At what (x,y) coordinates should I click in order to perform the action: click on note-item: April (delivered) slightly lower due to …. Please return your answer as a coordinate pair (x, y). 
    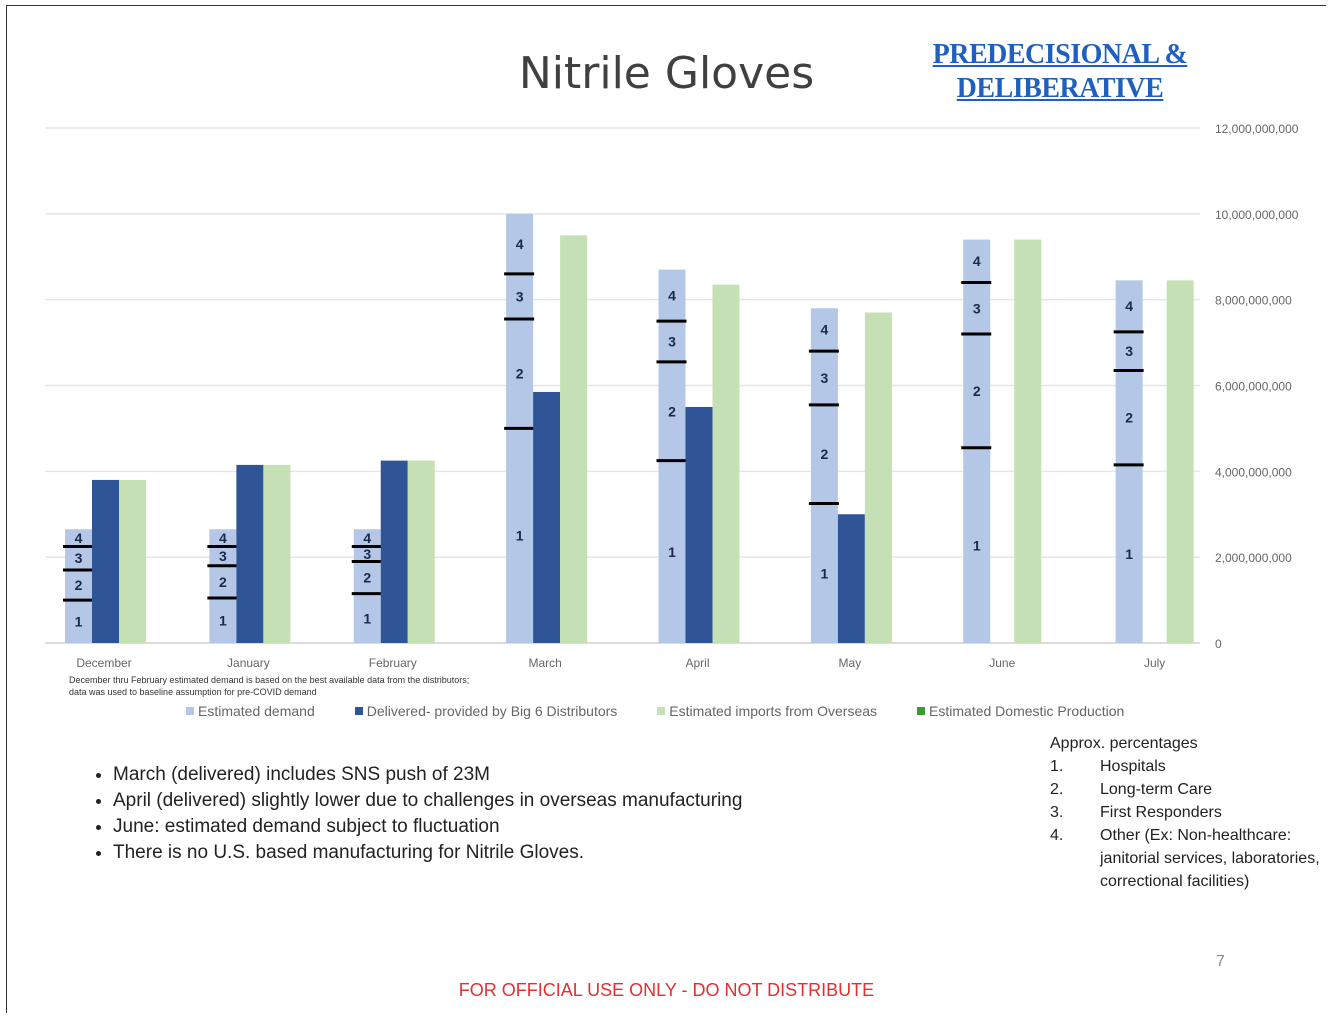
    Looking at the image, I should click on (427, 801).